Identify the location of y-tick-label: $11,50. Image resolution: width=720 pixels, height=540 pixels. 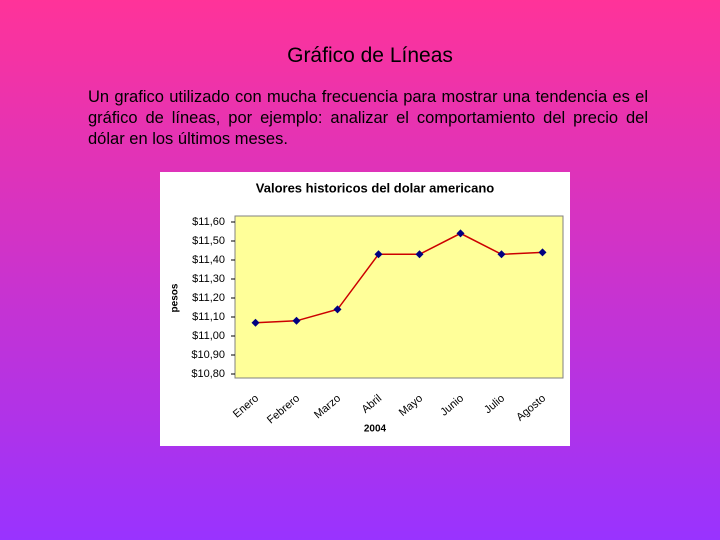
(208, 241).